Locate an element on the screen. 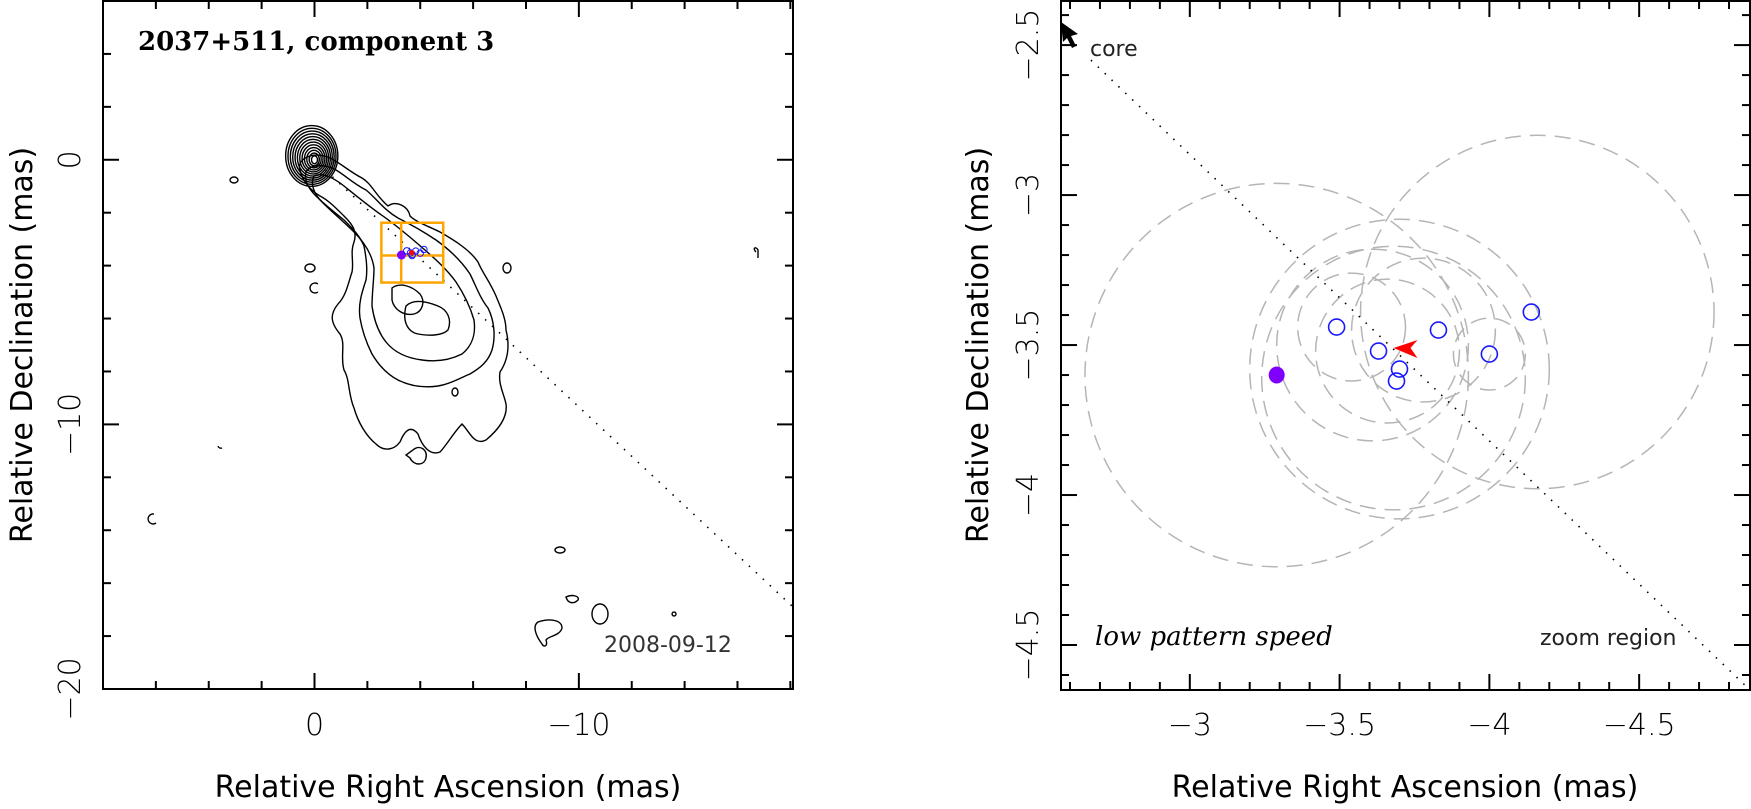  jet-contour-knot is located at coordinates (407, 300).